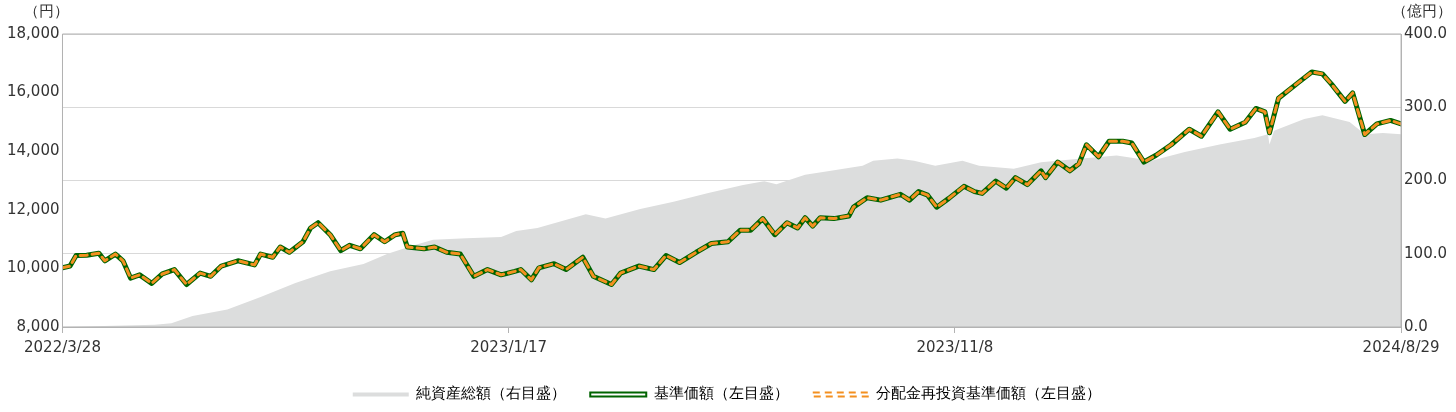 The width and height of the screenshot is (1456, 412). Describe the element at coordinates (989, 393) in the screenshot. I see `legend-label: 分配金再投資基準価額（左目盛）` at that location.